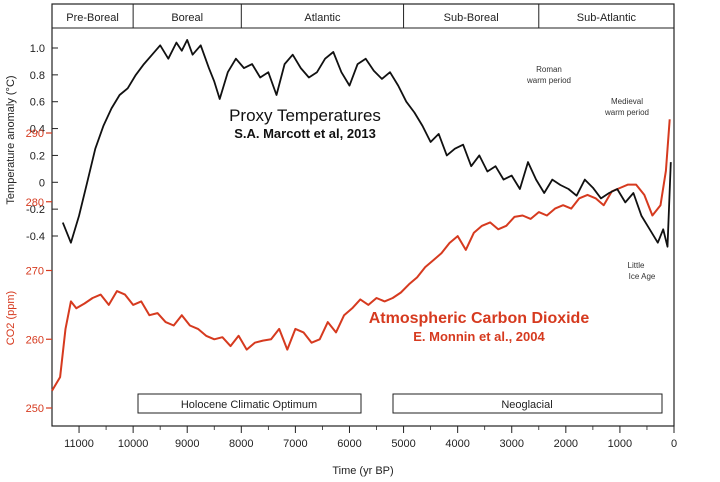 The width and height of the screenshot is (720, 482). I want to click on x-tick-label: 6000, so click(349, 444).